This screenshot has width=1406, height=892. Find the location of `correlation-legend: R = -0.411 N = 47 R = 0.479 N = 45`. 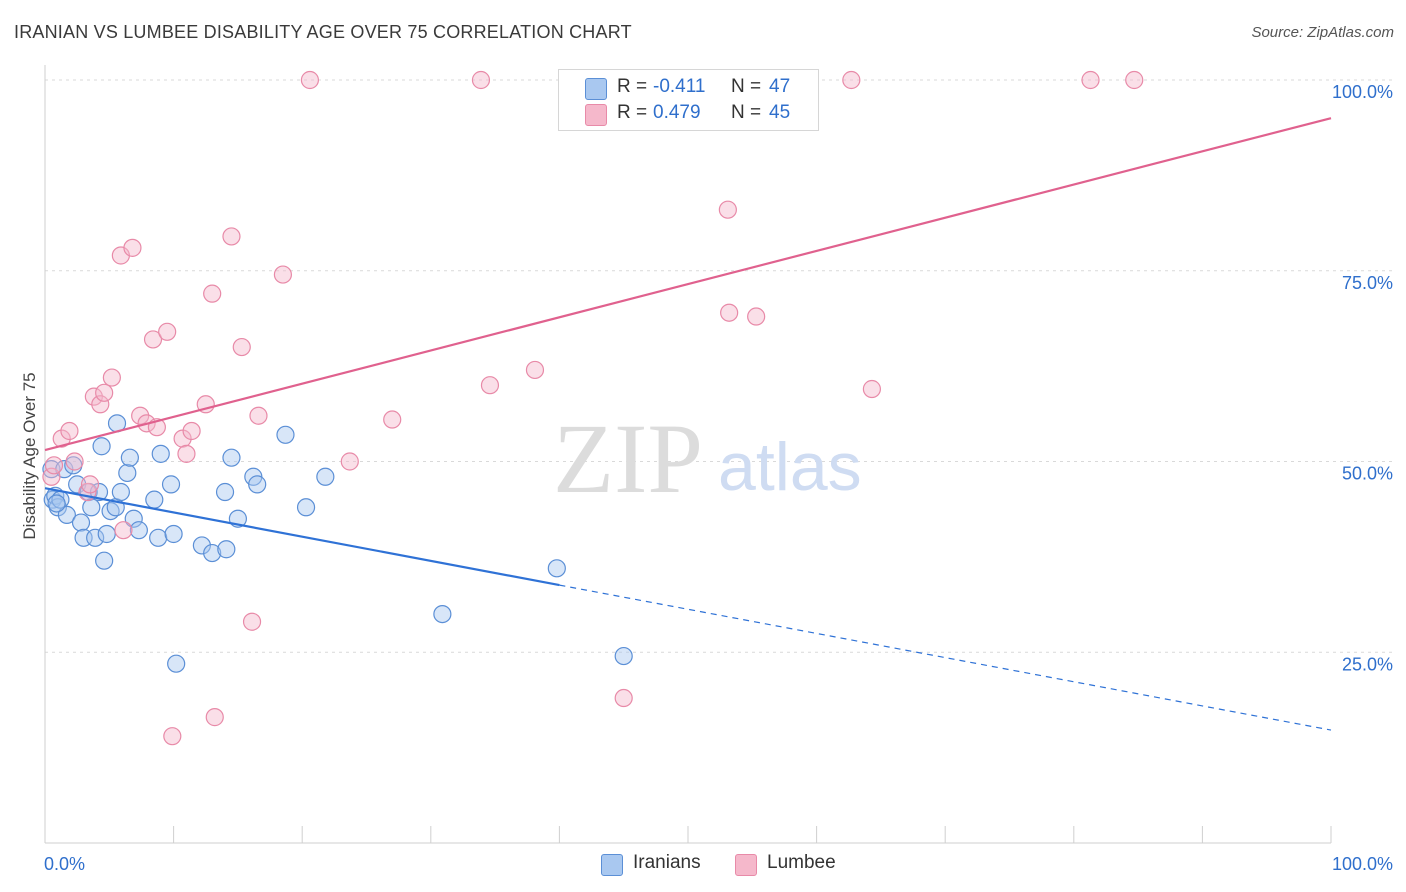

correlation-legend: R = -0.411 N = 47 R = 0.479 N = 45 is located at coordinates (688, 100).